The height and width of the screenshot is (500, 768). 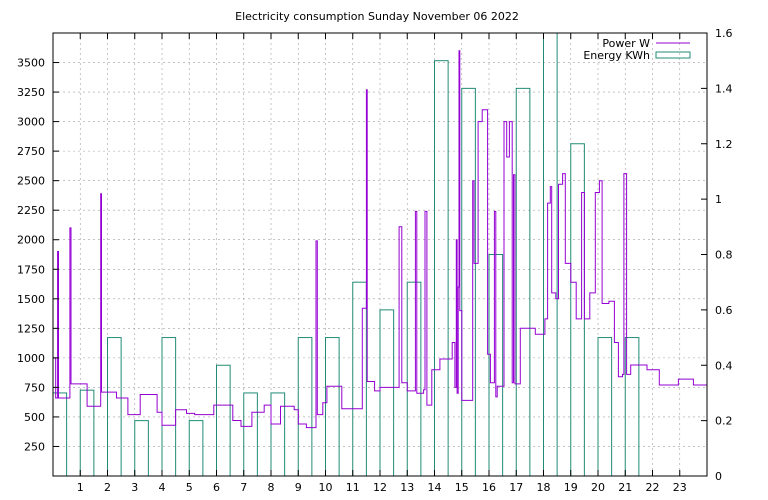 I want to click on x-tick-label: 22, so click(x=653, y=487).